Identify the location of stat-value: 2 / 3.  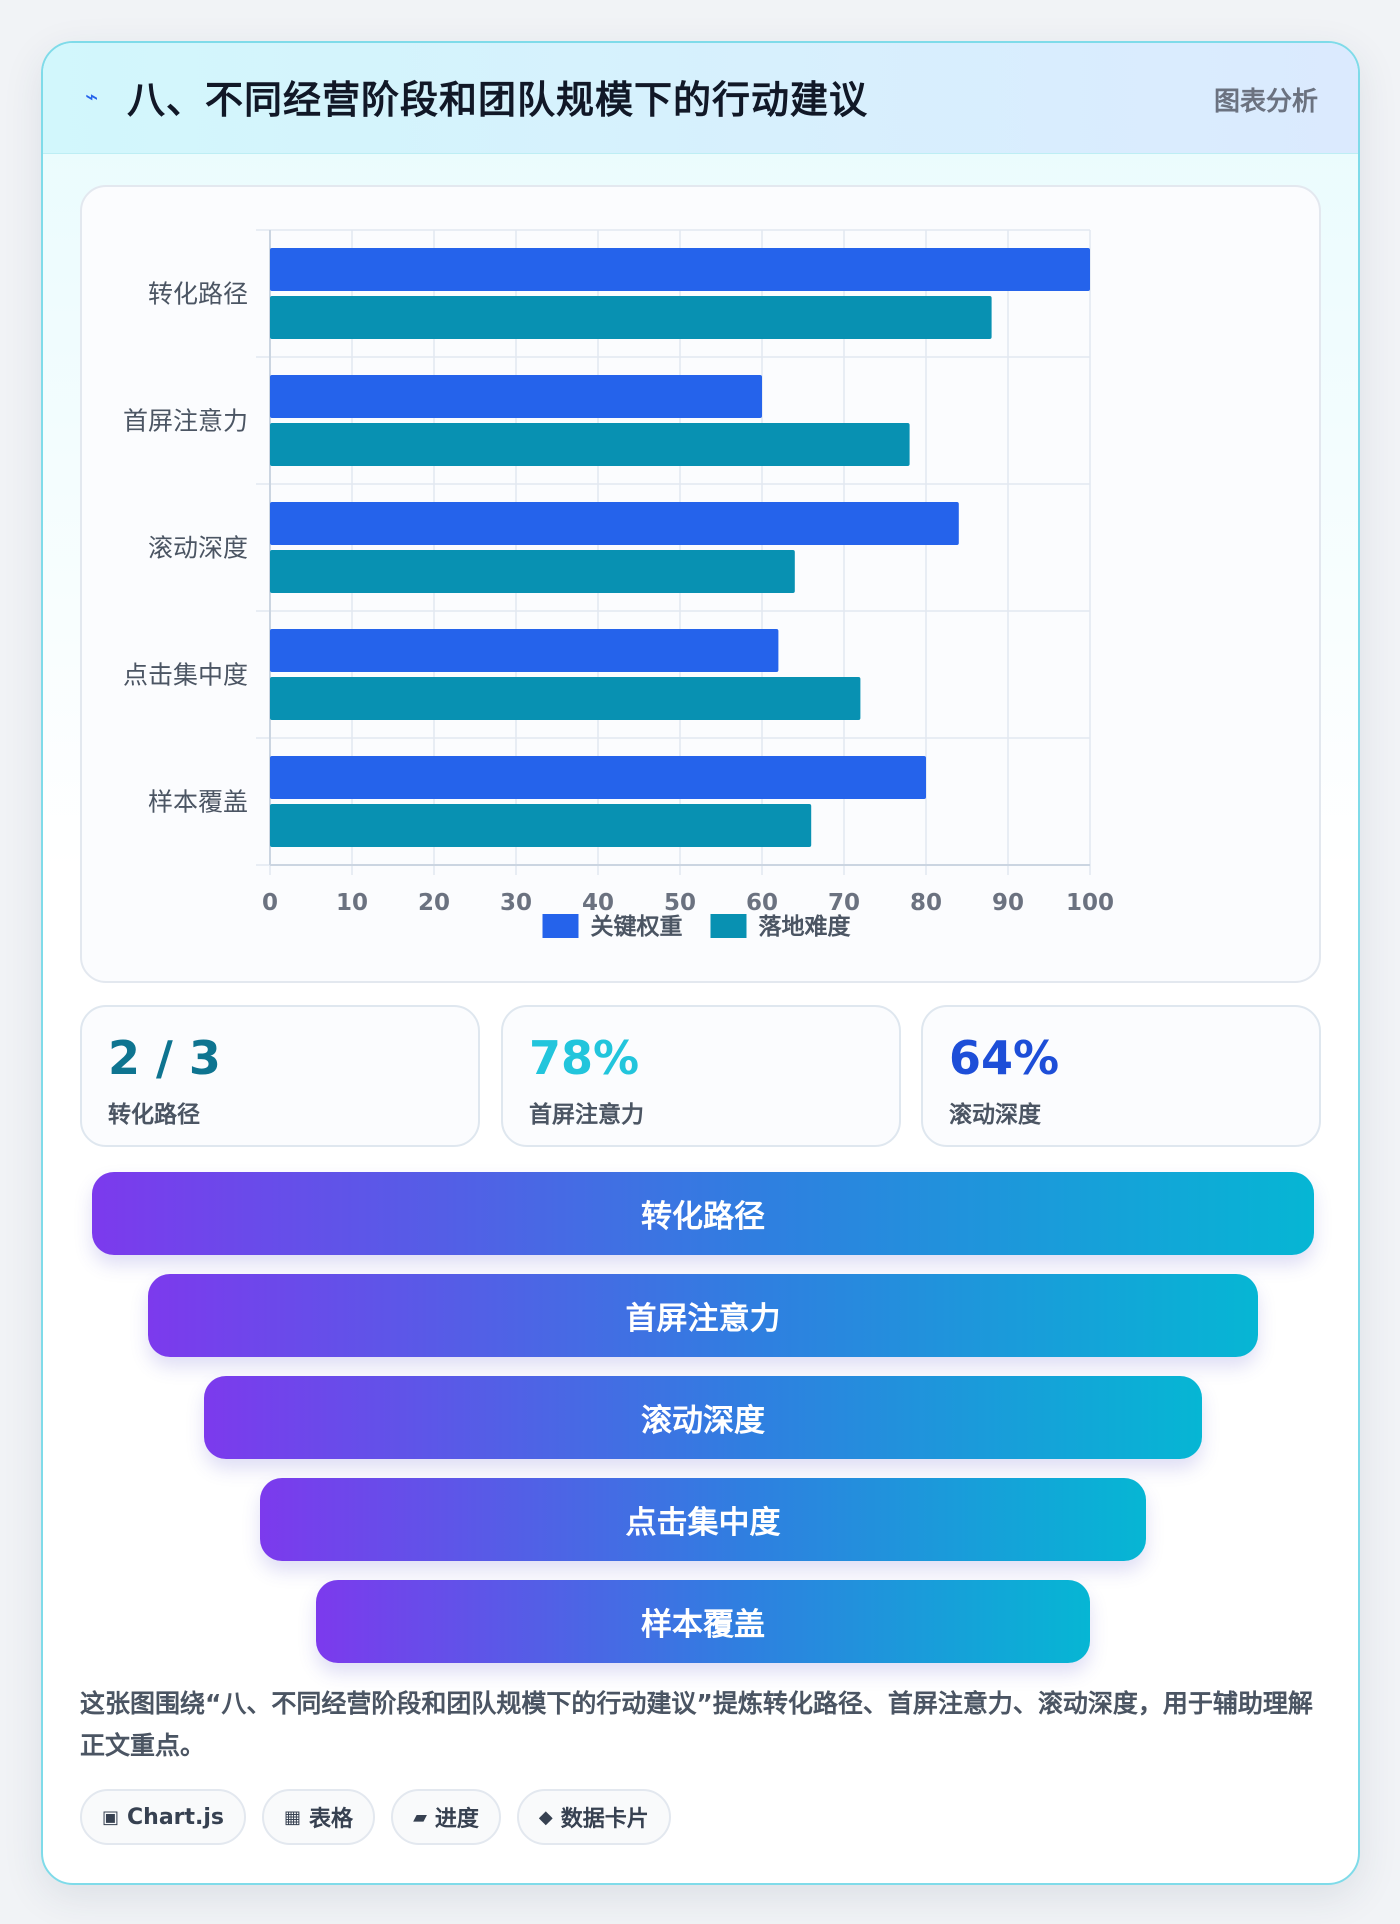
(164, 1058).